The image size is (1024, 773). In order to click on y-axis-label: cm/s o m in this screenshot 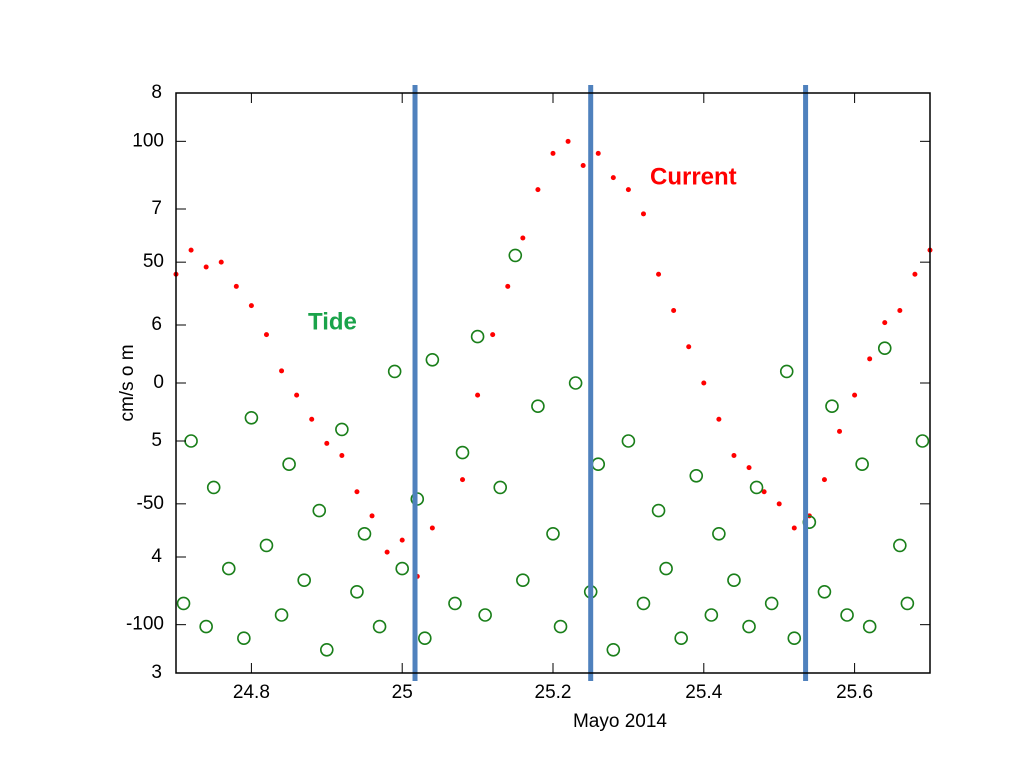, I will do `click(127, 382)`.